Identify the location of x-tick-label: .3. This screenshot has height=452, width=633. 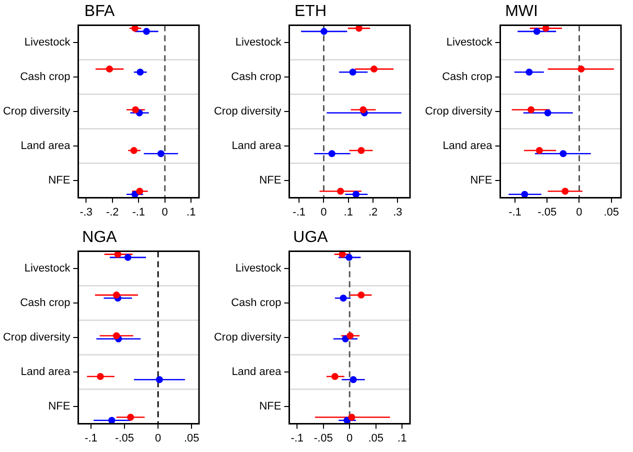
(397, 212).